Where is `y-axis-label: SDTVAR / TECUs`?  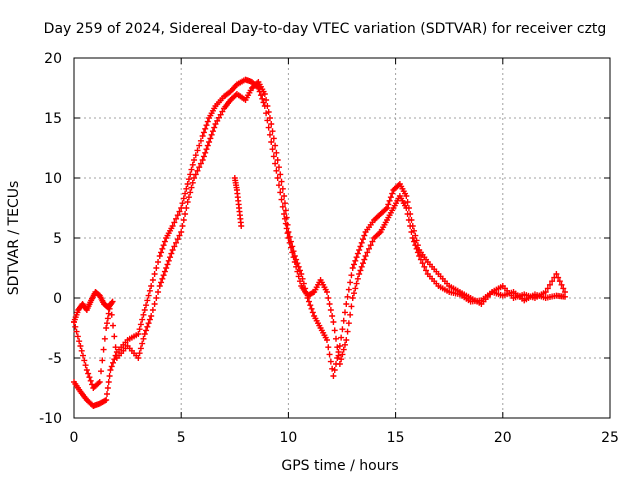 y-axis-label: SDTVAR / TECUs is located at coordinates (14, 238).